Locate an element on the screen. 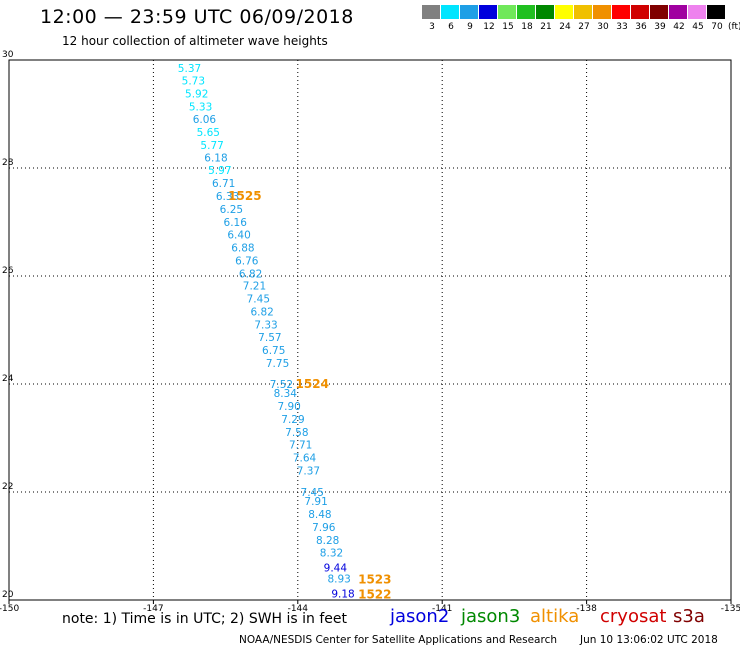 This screenshot has width=740, height=650. y-tick-label: 30 is located at coordinates (8, 55).